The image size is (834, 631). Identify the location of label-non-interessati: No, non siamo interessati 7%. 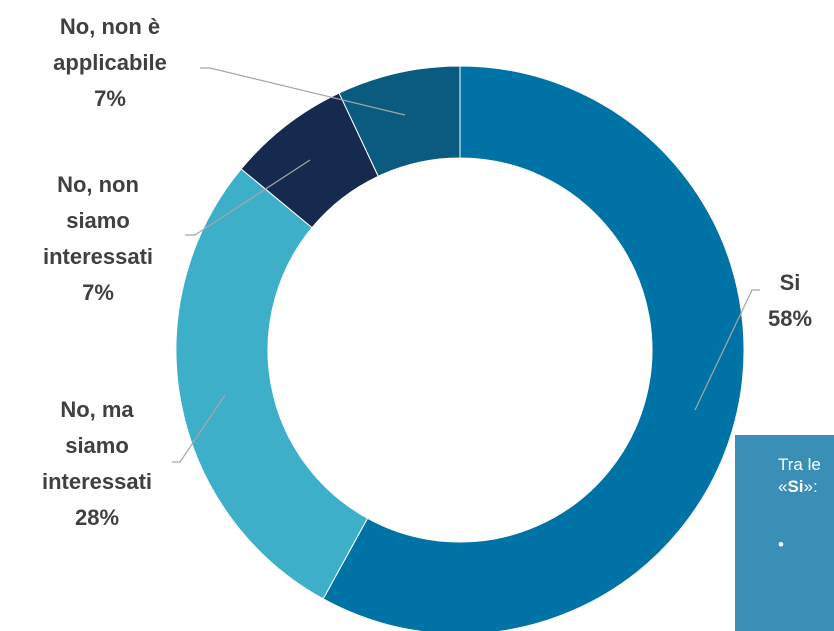
(98, 239).